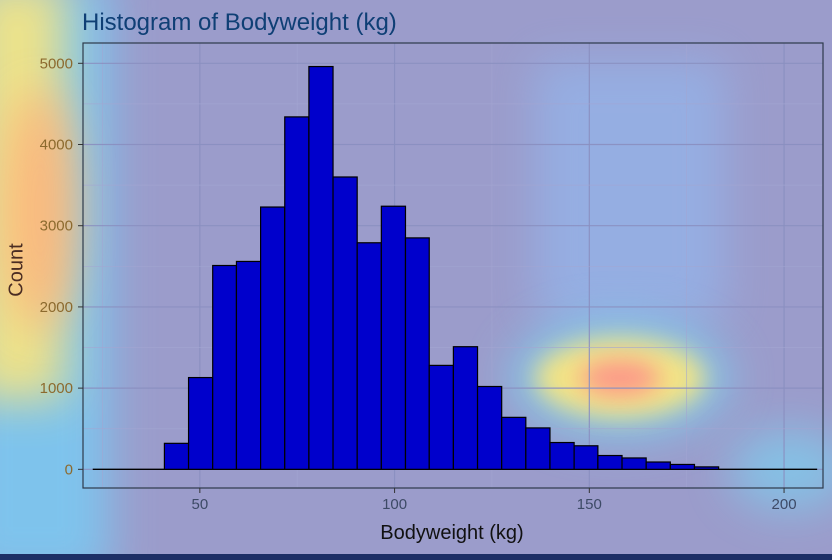 This screenshot has width=832, height=560. I want to click on x-tick-label: 150, so click(589, 504).